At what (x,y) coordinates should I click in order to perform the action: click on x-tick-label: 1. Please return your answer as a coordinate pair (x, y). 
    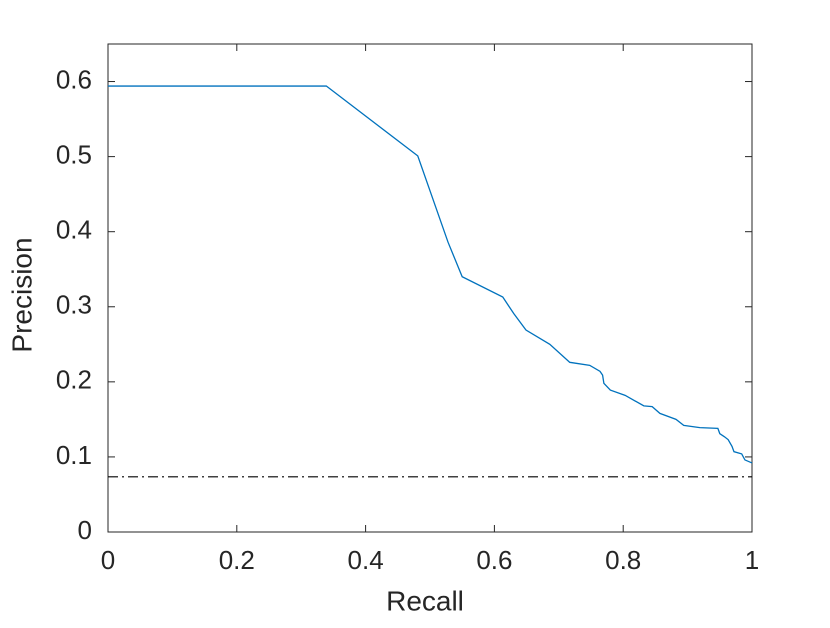
    Looking at the image, I should click on (752, 560).